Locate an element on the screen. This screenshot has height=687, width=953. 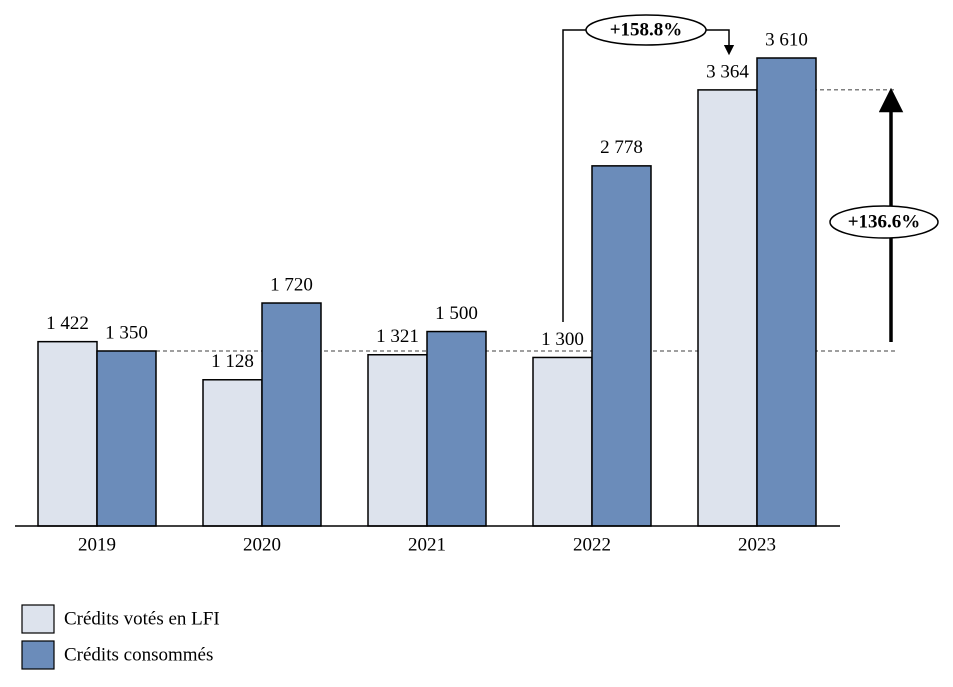
x-tick-label: 2023 is located at coordinates (757, 544).